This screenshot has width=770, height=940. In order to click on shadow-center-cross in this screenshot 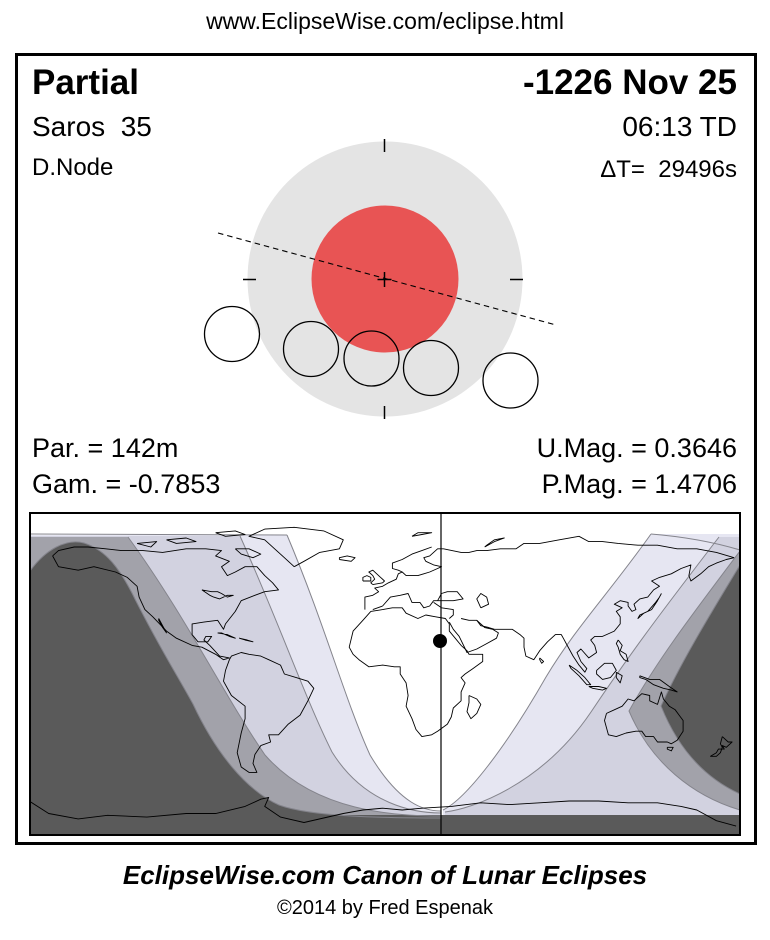, I will do `click(384, 279)`.